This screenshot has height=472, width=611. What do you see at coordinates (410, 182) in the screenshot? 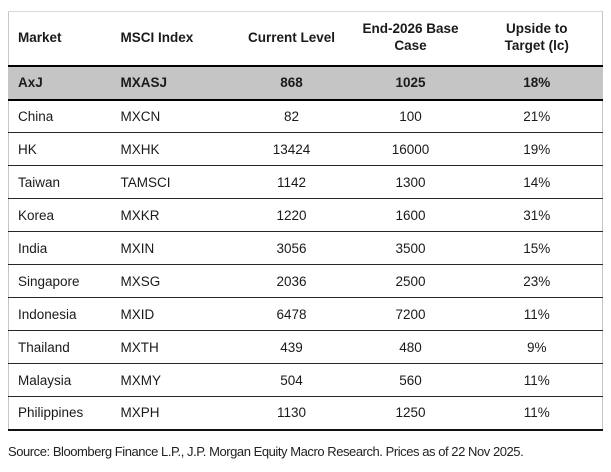
I see `cell-base: 1300` at bounding box center [410, 182].